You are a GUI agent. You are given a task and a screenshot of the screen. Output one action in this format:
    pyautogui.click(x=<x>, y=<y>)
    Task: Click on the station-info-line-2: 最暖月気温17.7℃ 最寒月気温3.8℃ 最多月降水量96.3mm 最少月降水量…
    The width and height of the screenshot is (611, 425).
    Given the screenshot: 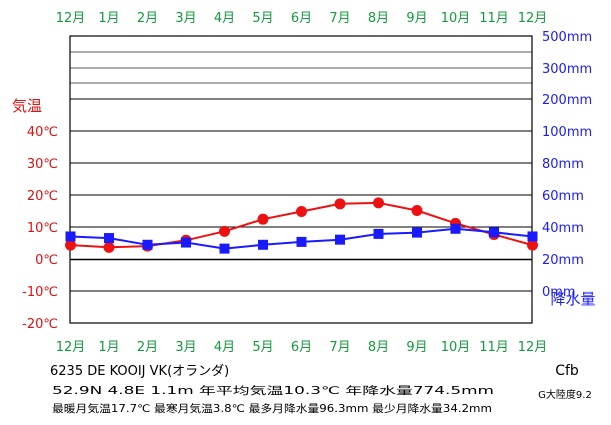 What is the action you would take?
    pyautogui.click(x=272, y=408)
    